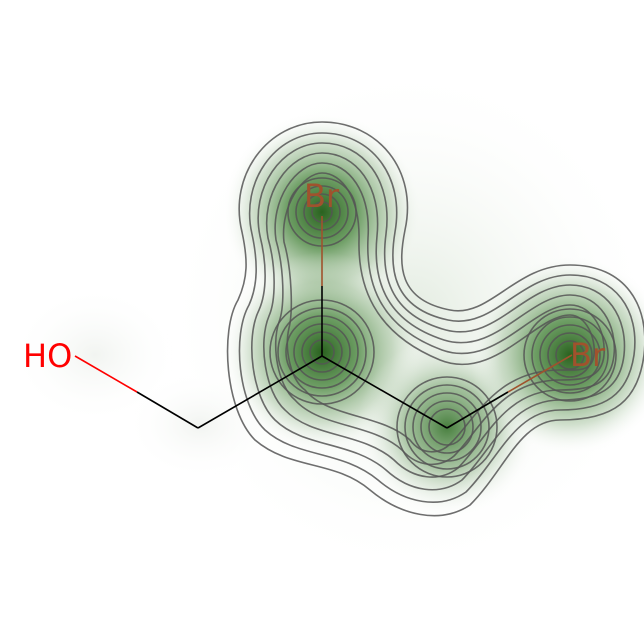 The width and height of the screenshot is (644, 644). What do you see at coordinates (47, 356) in the screenshot?
I see `atom-label-oxygen: HO` at bounding box center [47, 356].